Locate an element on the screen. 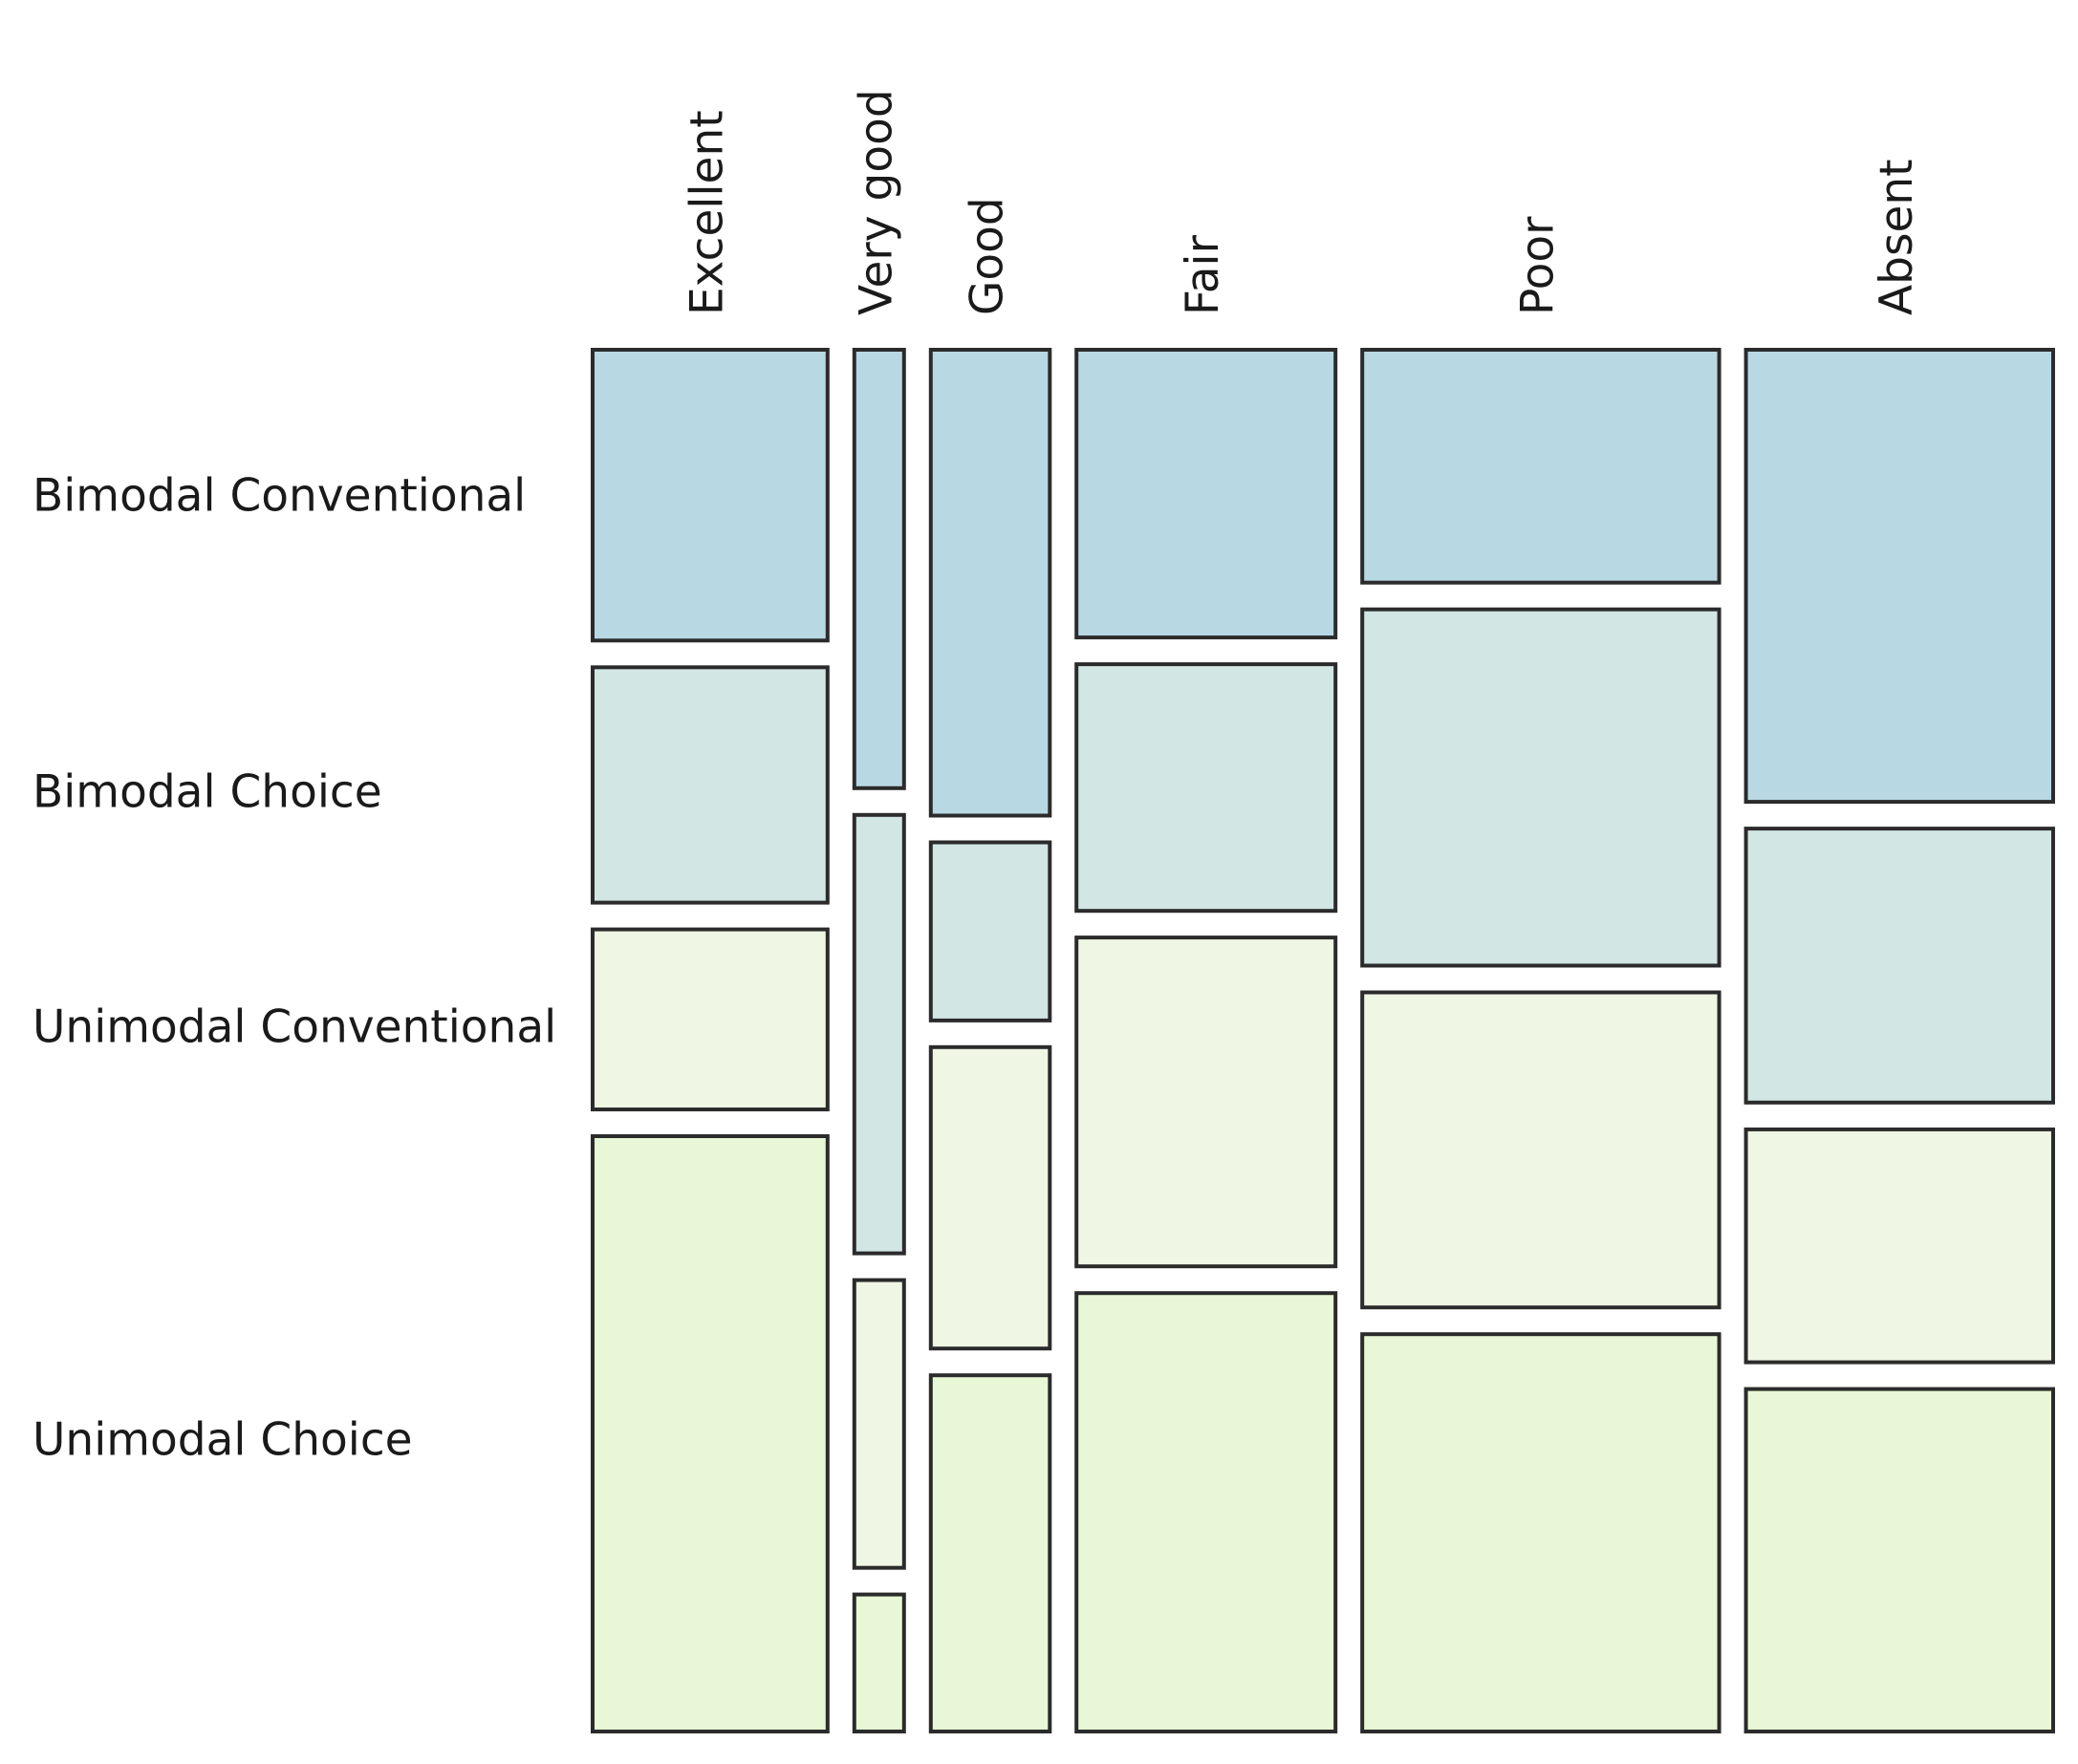 The width and height of the screenshot is (2078, 1764). column-label-very-good: Very good is located at coordinates (876, 202).